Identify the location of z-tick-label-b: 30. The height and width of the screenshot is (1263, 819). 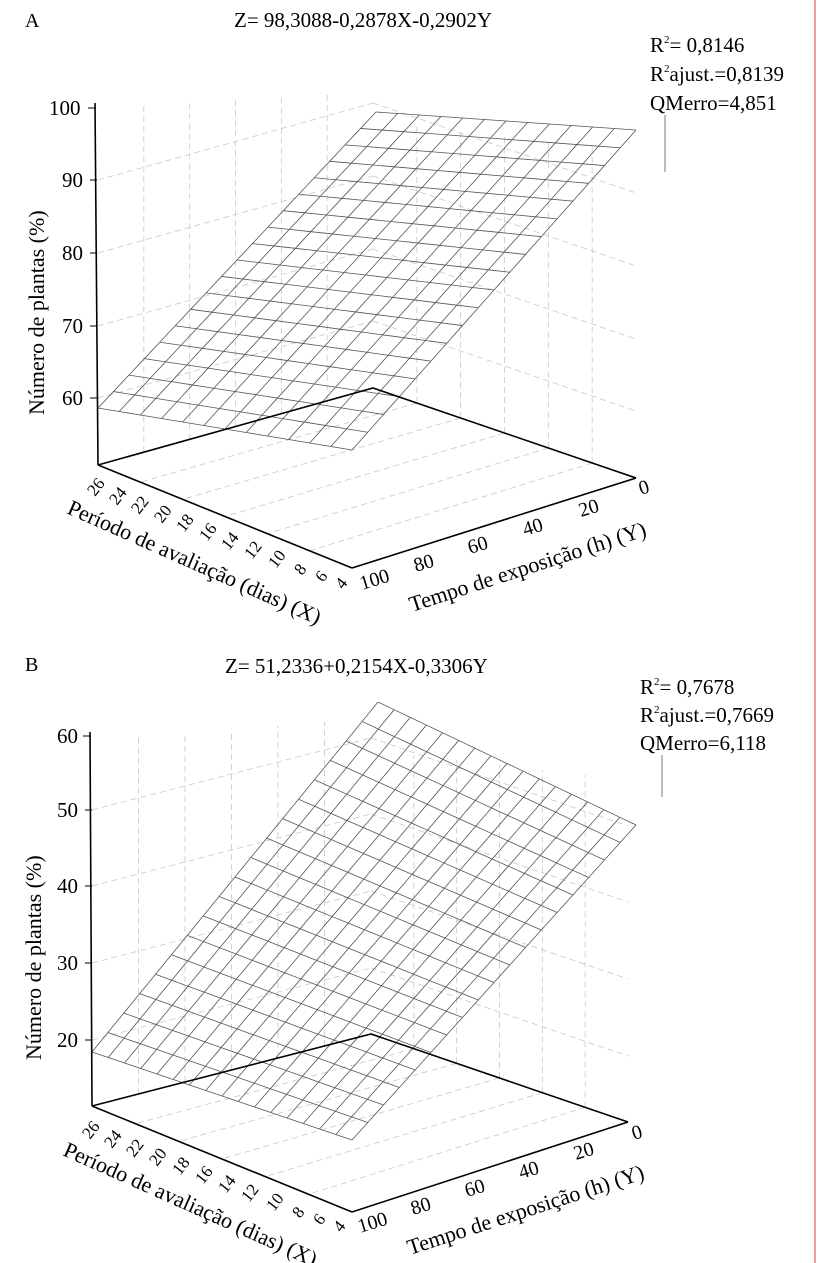
(67, 963).